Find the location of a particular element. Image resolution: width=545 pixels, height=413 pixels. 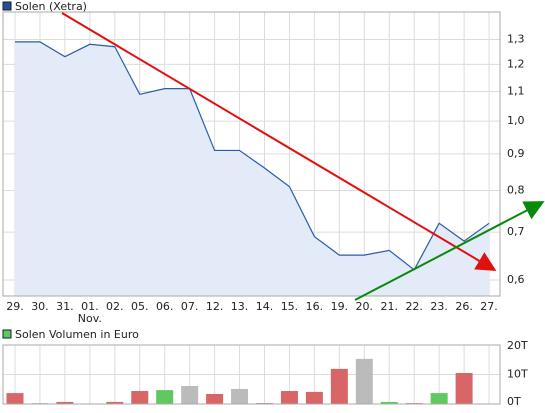

x-tick-label: 15. is located at coordinates (290, 306).